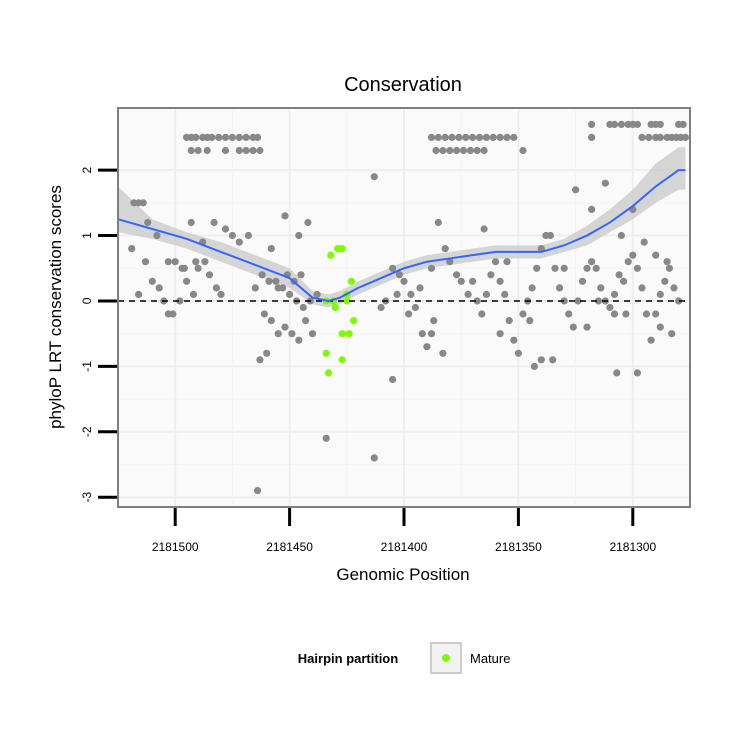 The height and width of the screenshot is (750, 750). I want to click on y-tick-label: 0, so click(87, 300).